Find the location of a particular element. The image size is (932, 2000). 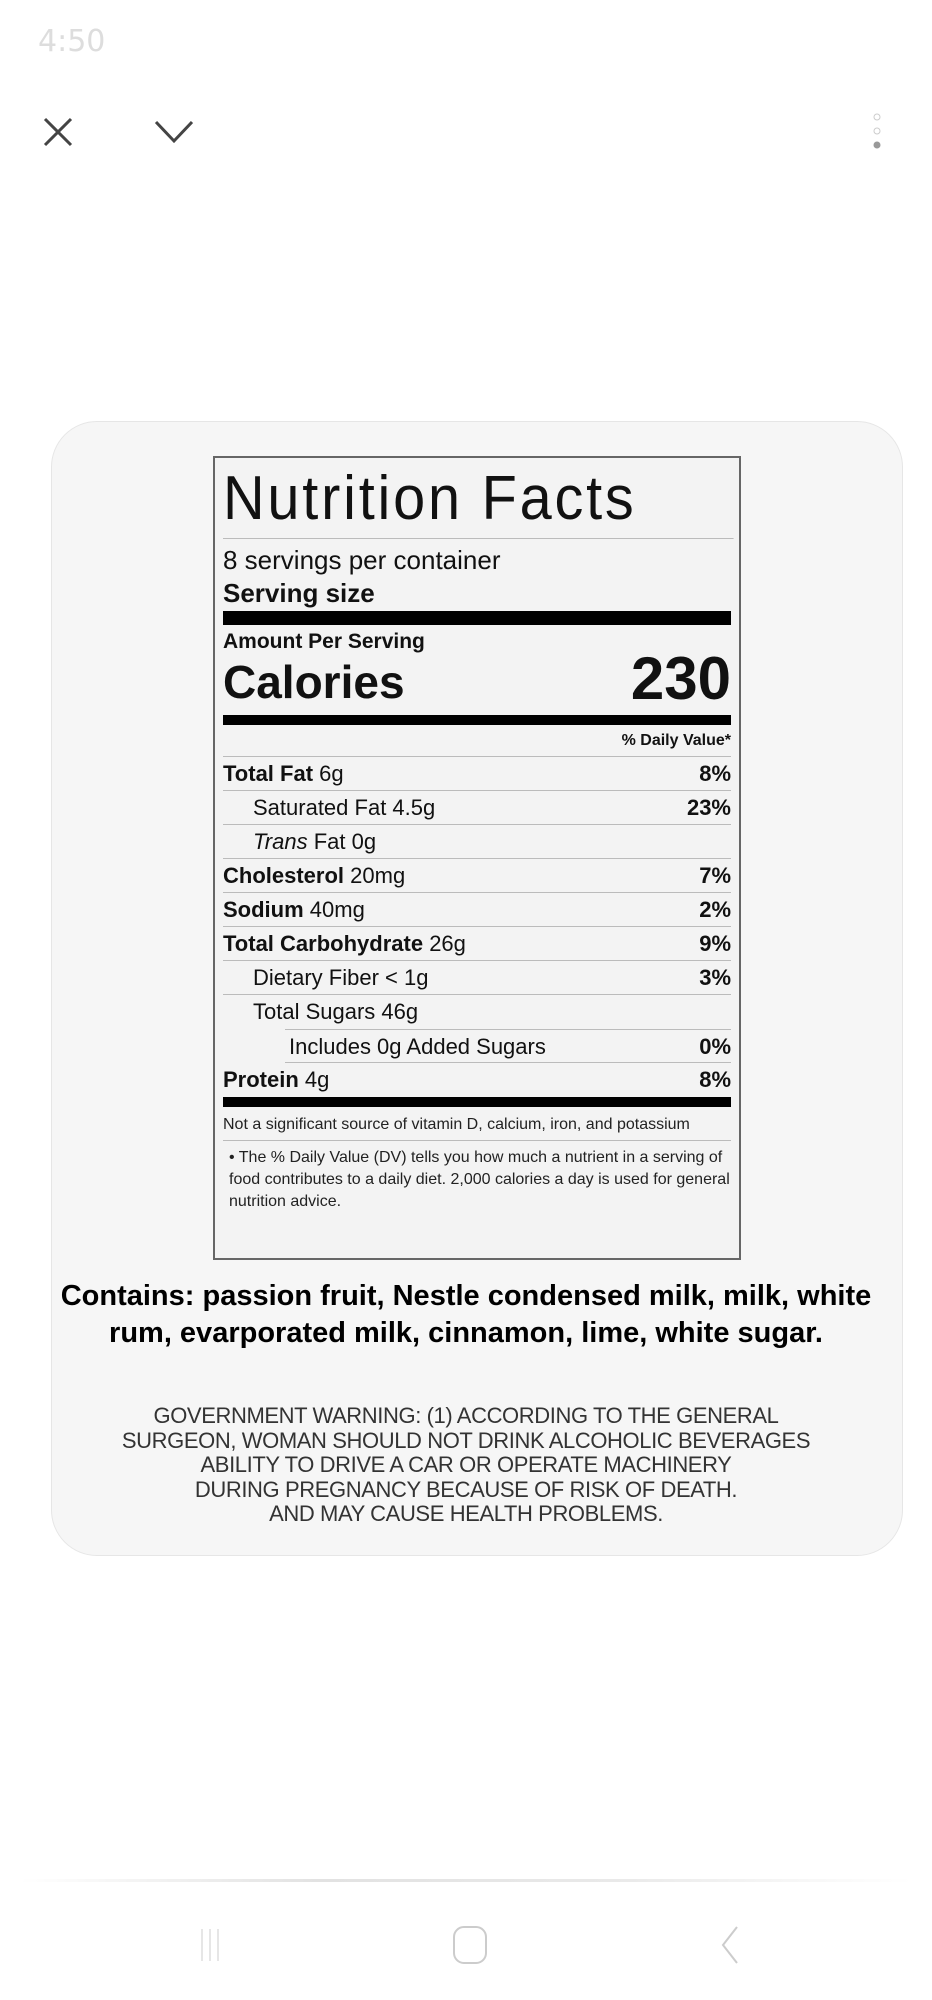

nutrient-name: Includes 0g Added Sugars is located at coordinates (417, 1046).